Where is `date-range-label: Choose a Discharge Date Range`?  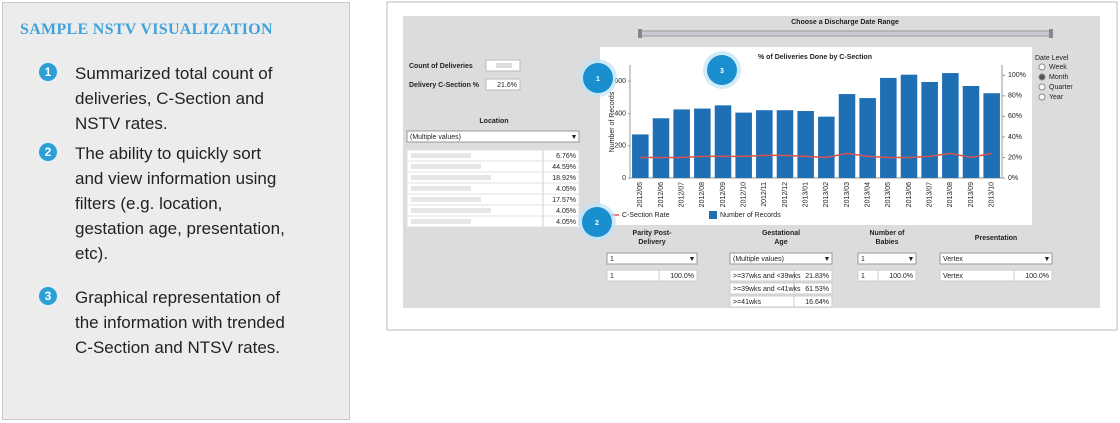
date-range-label: Choose a Discharge Date Range is located at coordinates (845, 22).